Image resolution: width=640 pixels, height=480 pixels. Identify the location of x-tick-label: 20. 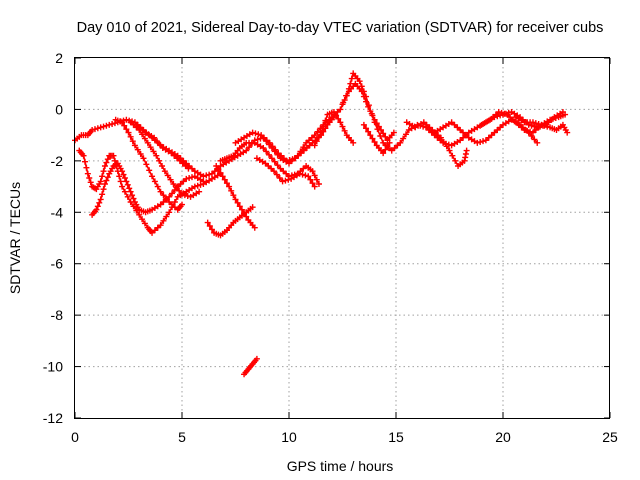
(503, 437).